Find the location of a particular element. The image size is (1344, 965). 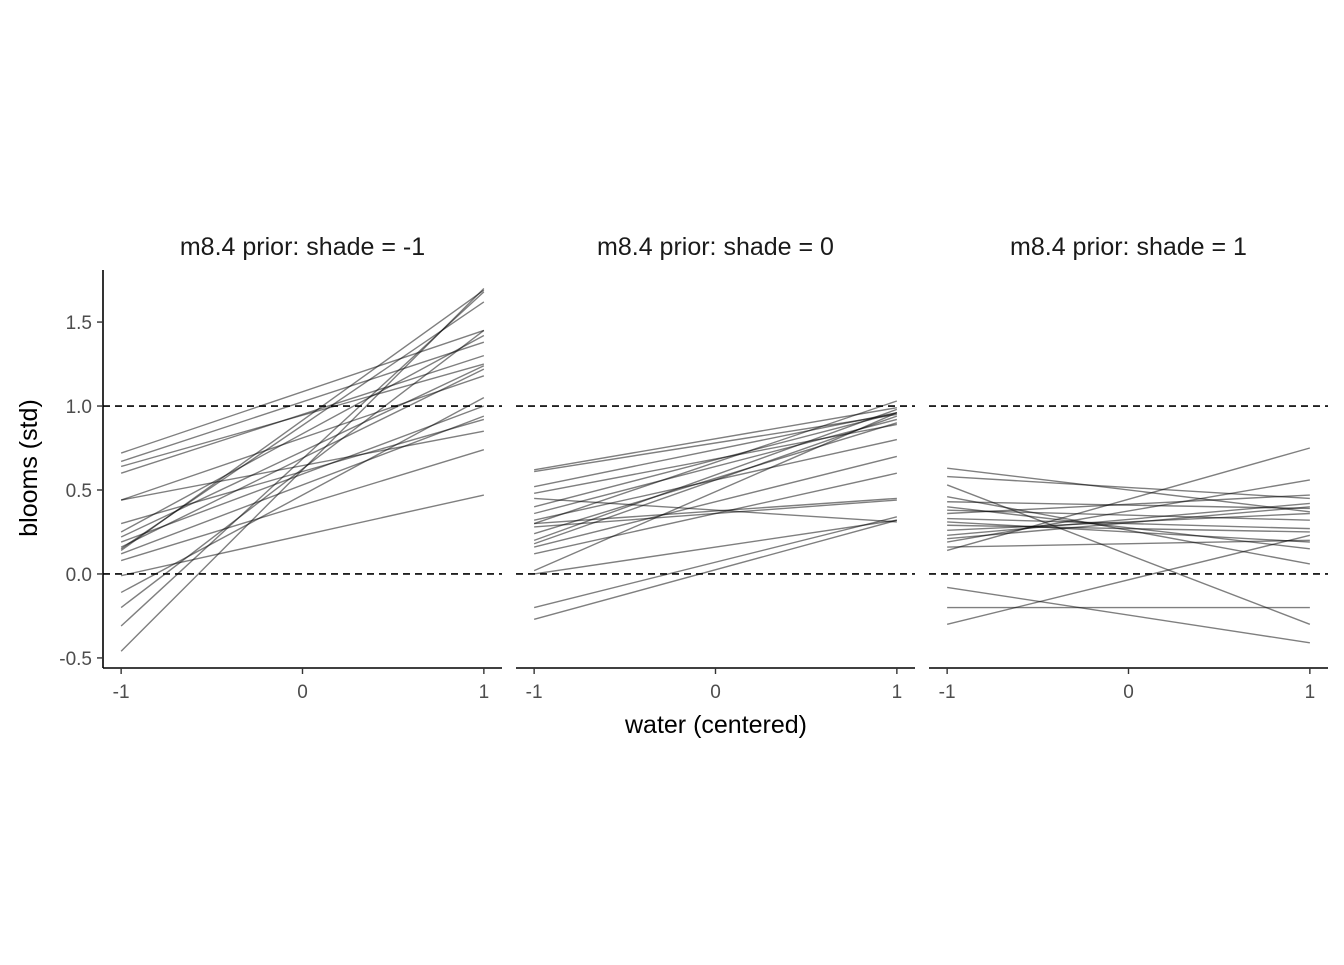

facet-title: m8.4 prior: shade = 0 is located at coordinates (715, 247).